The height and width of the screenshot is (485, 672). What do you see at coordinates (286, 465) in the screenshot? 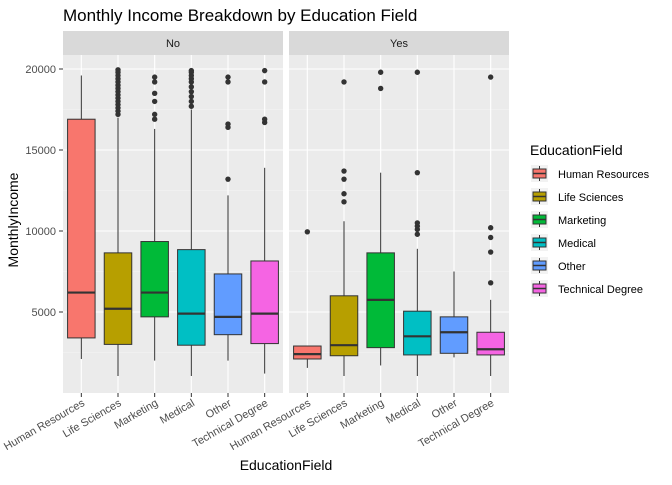
I see `x-axis-title: EducationField` at bounding box center [286, 465].